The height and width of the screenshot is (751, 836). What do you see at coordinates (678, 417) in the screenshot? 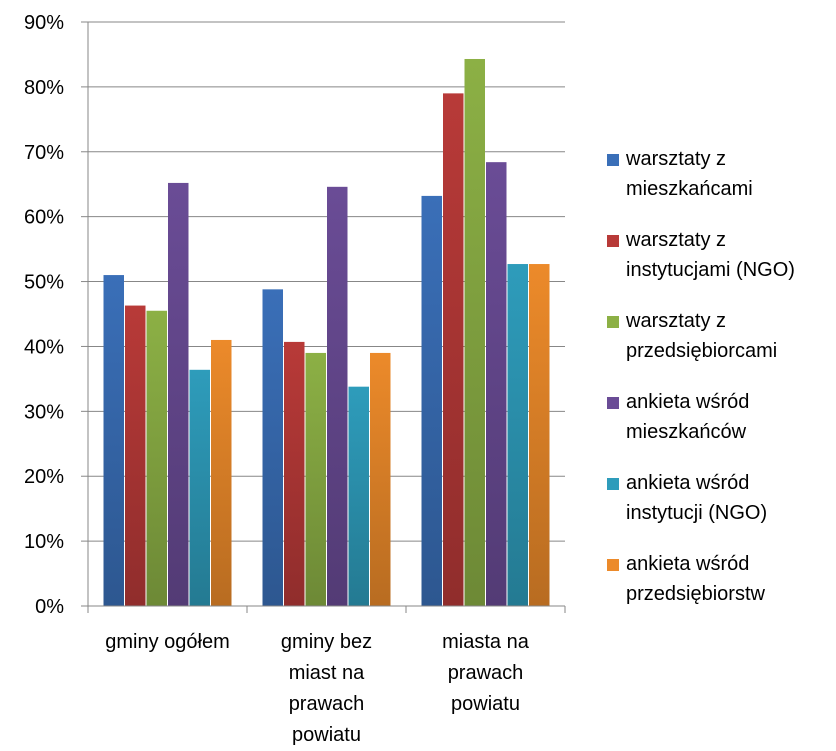
I see `legend-item: ankieta wśród mieszkańców` at bounding box center [678, 417].